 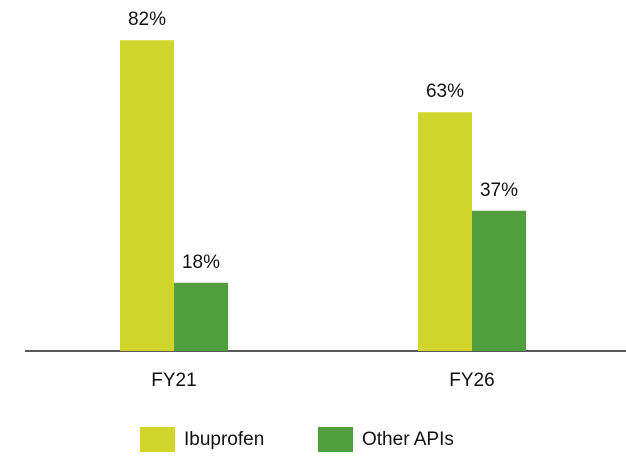 What do you see at coordinates (201, 262) in the screenshot?
I see `data-label: 18%` at bounding box center [201, 262].